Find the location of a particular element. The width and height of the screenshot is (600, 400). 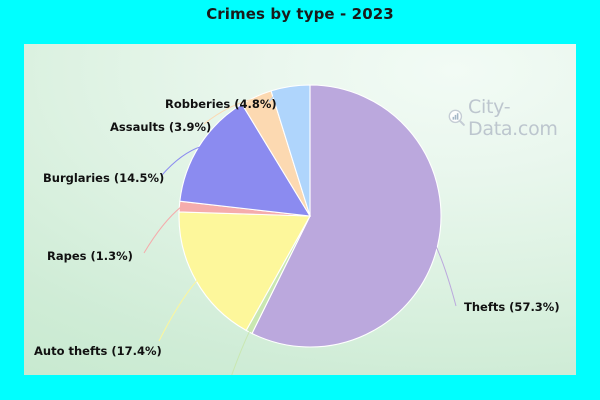

leader-line-assaults is located at coordinates (230, 111).